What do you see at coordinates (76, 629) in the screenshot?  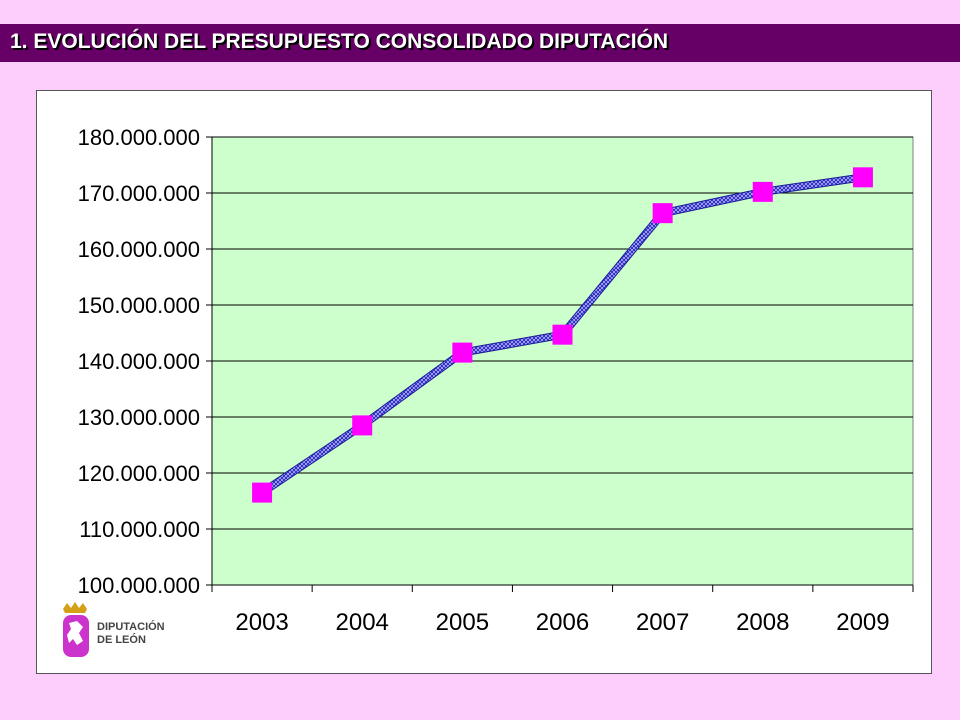 I see `coat-of-arms-icon` at bounding box center [76, 629].